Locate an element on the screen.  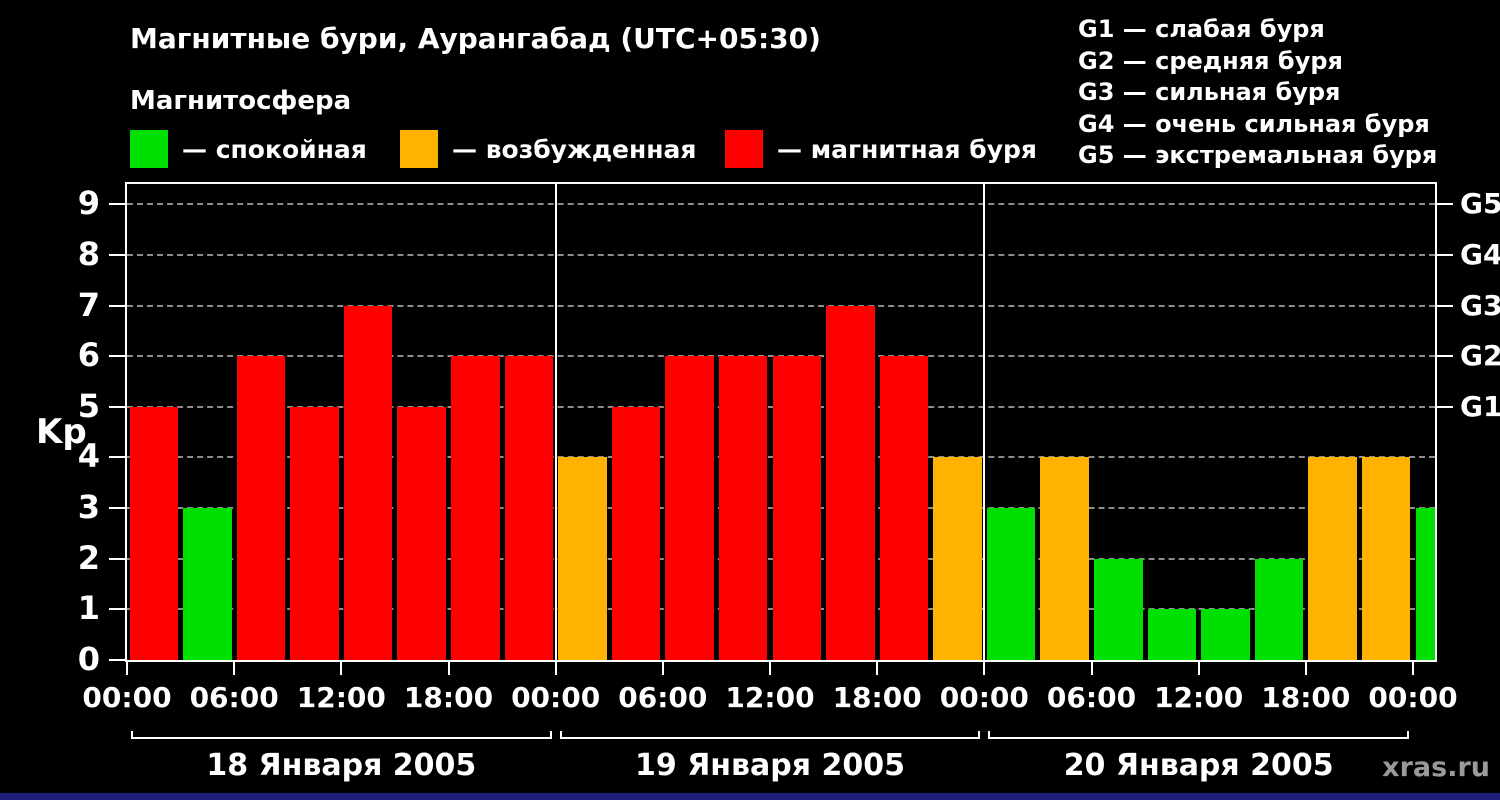
y-axis-label: Kp is located at coordinates (61, 432).